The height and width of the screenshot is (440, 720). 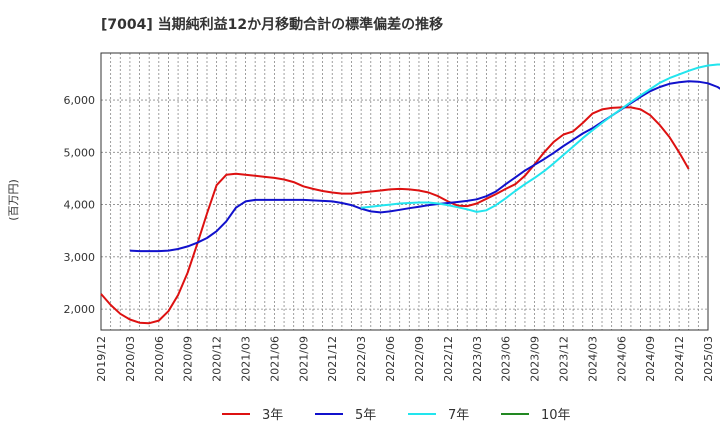 I want to click on x-tick-label: 2021/09, so click(x=303, y=359).